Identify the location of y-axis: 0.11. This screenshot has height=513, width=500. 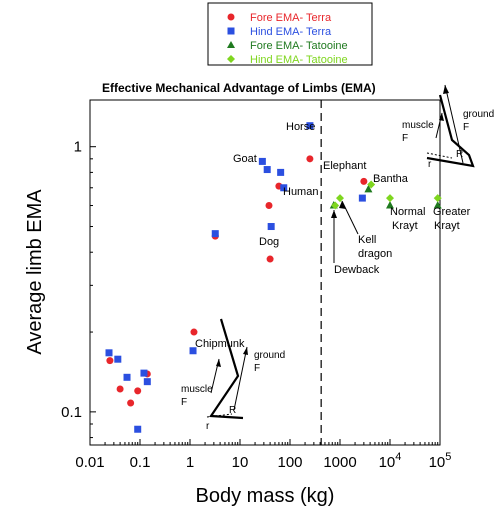
(78, 289).